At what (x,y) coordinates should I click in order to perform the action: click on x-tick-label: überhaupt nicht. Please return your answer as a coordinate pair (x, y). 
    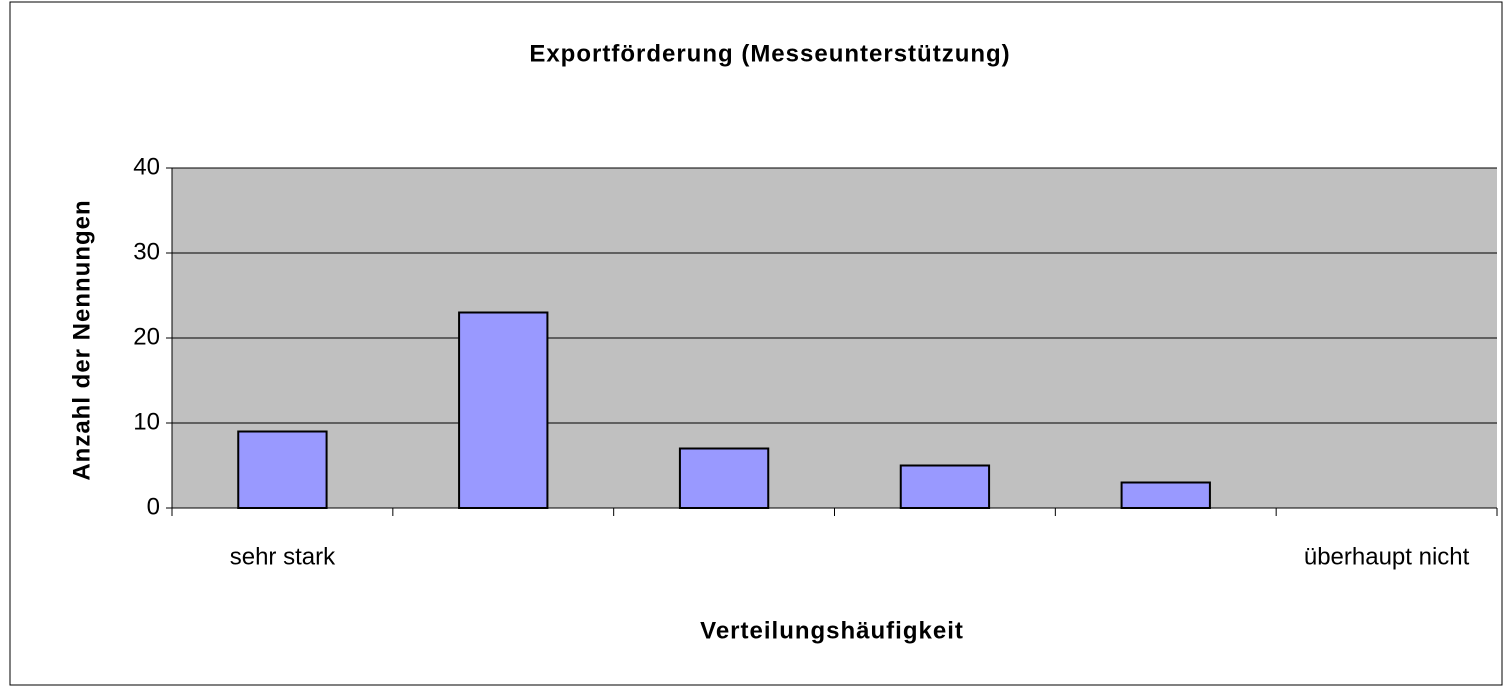
    Looking at the image, I should click on (1387, 556).